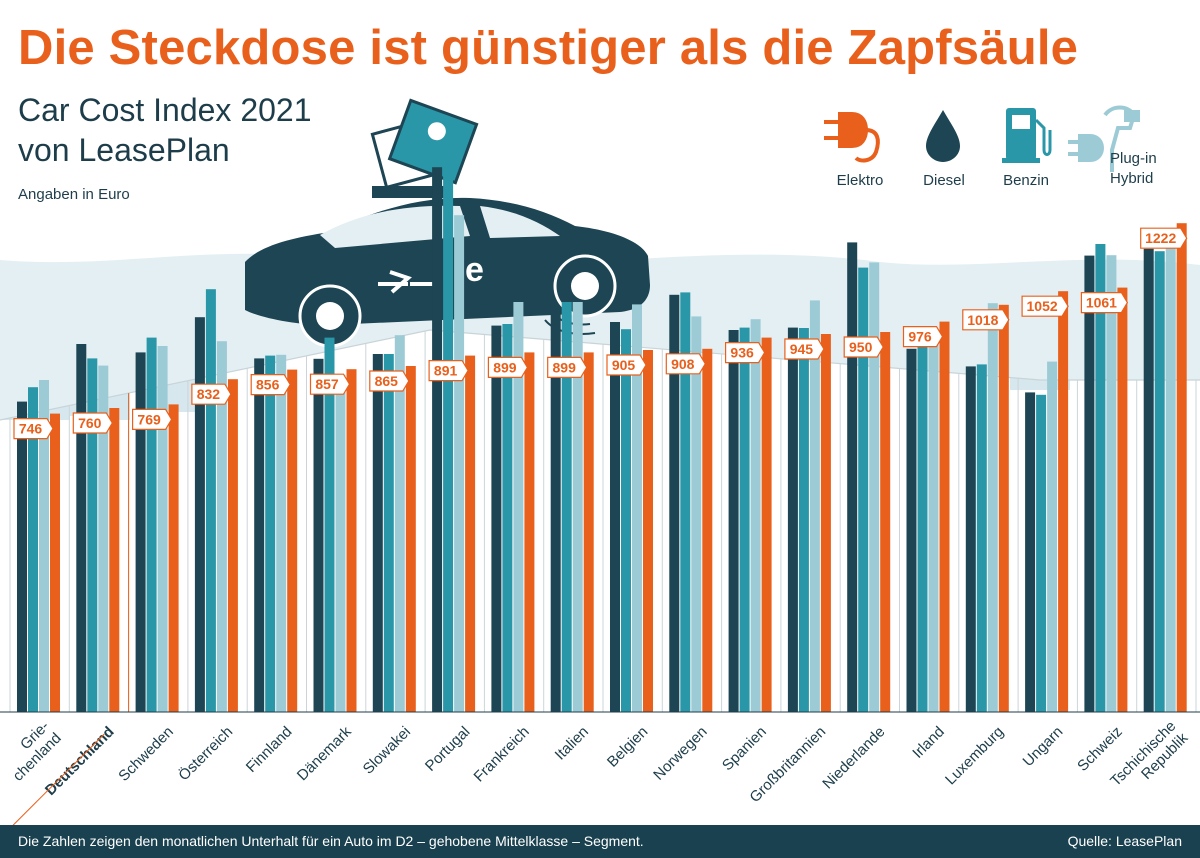 This screenshot has width=1200, height=858. I want to click on highlight-underline, so click(57, 781).